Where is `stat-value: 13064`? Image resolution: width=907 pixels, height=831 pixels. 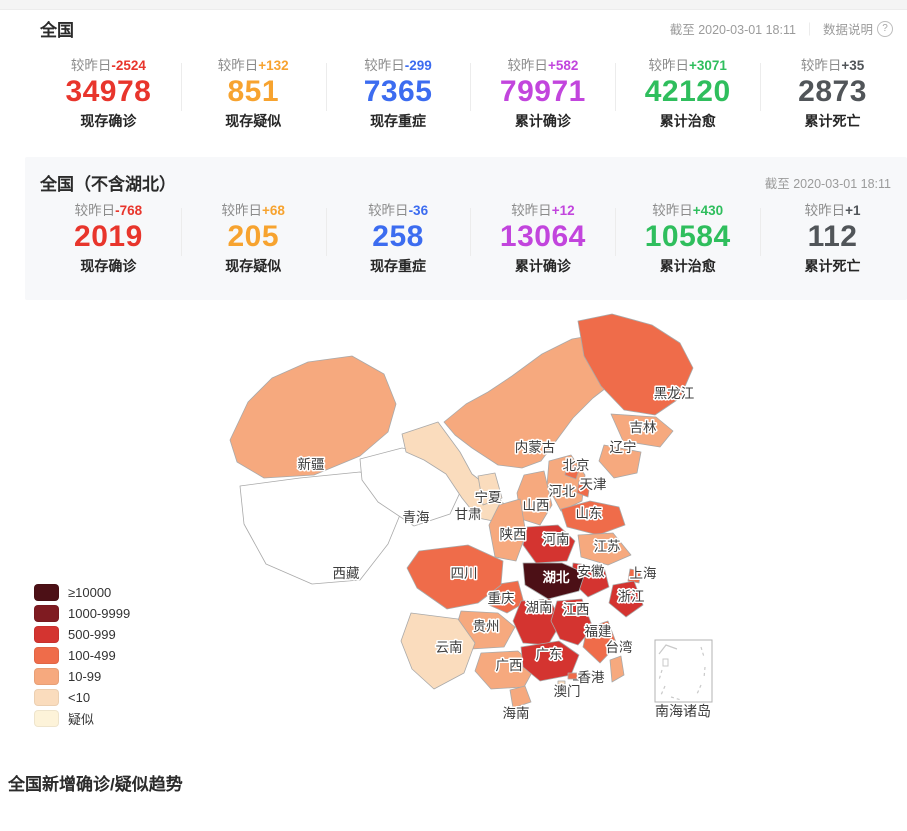 stat-value: 13064 is located at coordinates (542, 236).